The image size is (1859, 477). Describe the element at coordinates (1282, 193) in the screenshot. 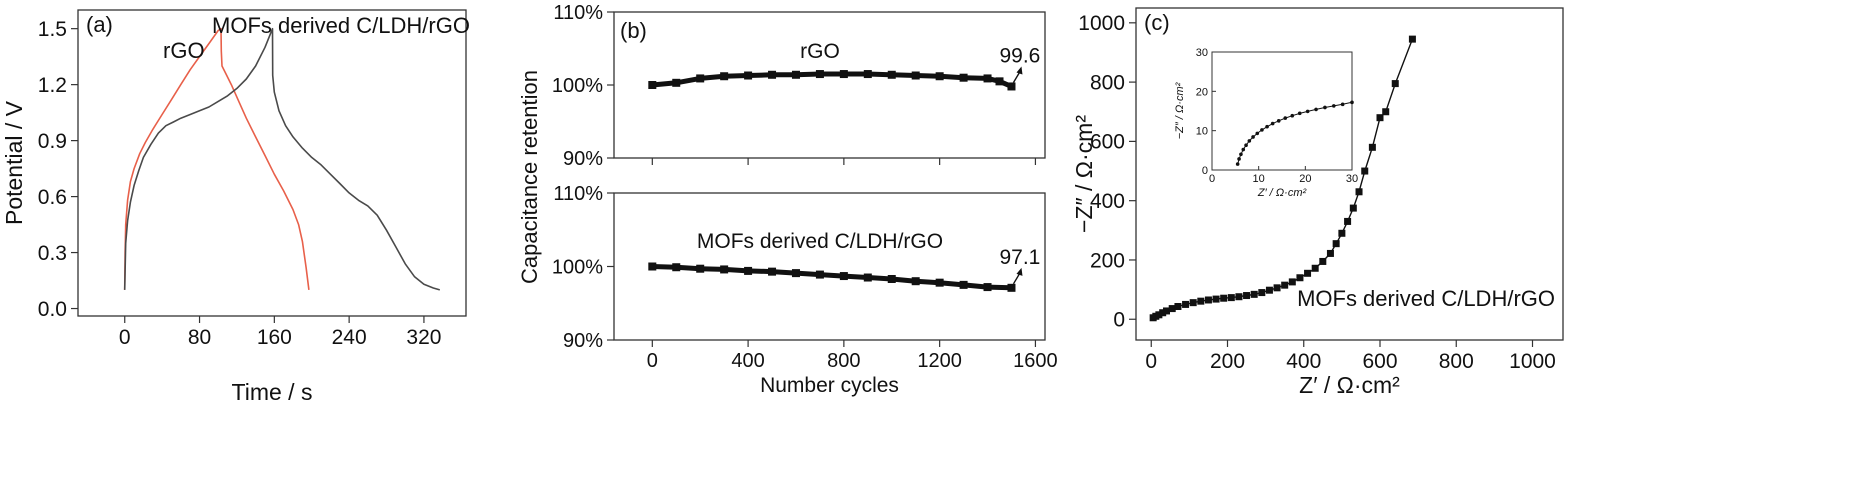

I see `inset-x-axis-label: Z′ / Ω·cm²` at that location.